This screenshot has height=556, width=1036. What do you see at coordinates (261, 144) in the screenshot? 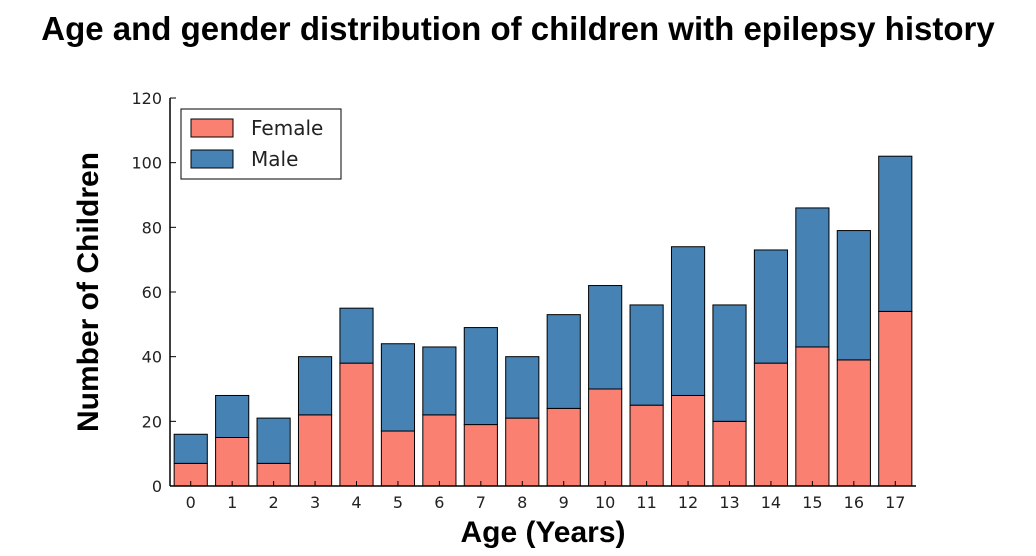
I see `legend: Female Male` at bounding box center [261, 144].